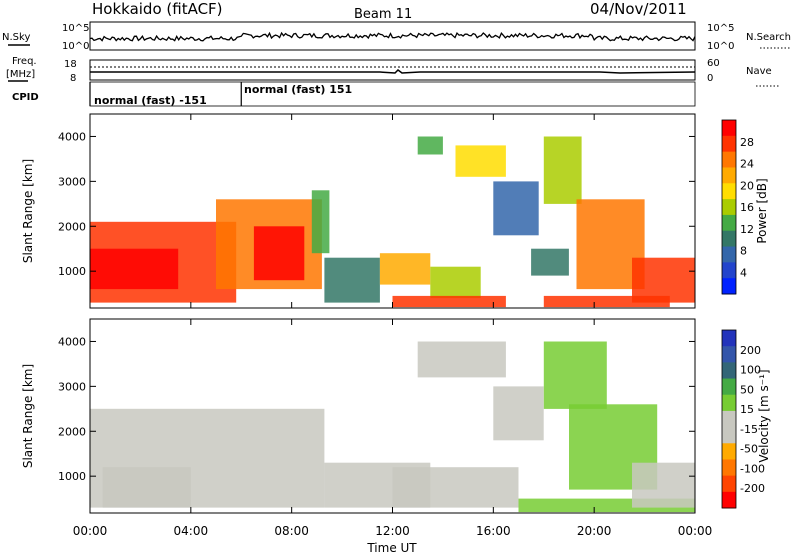  Describe the element at coordinates (25, 97) in the screenshot. I see `cpid-label: CPID` at that location.